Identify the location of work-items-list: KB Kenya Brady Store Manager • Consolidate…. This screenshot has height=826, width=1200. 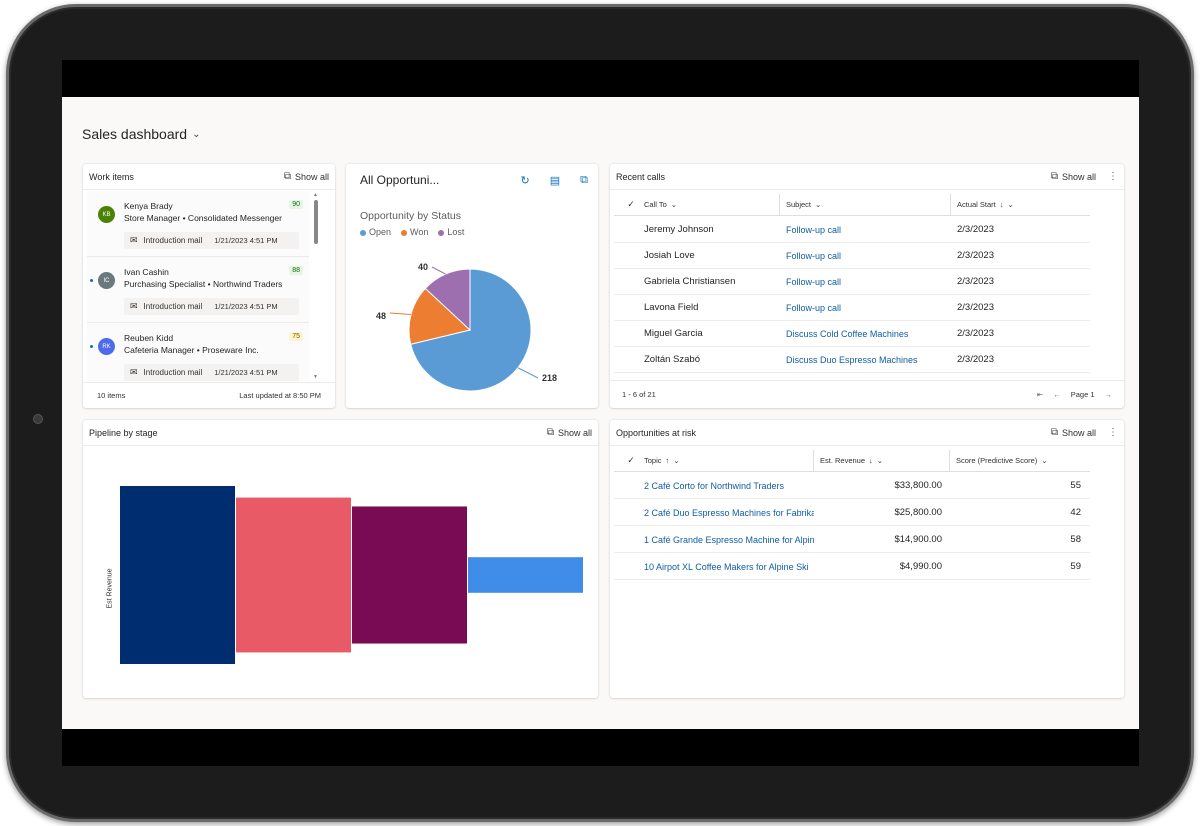
(198, 286).